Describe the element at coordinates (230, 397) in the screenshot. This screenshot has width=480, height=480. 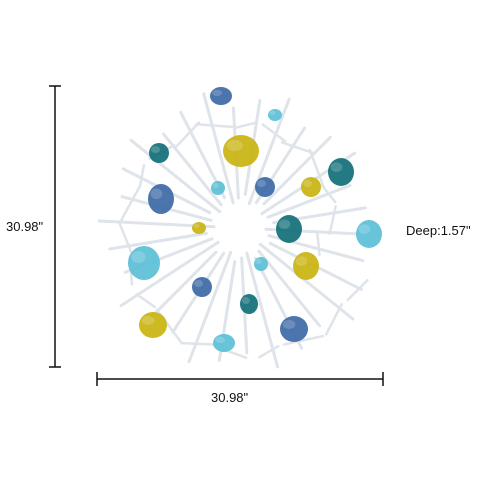
I see `width-label: 30.98"` at that location.